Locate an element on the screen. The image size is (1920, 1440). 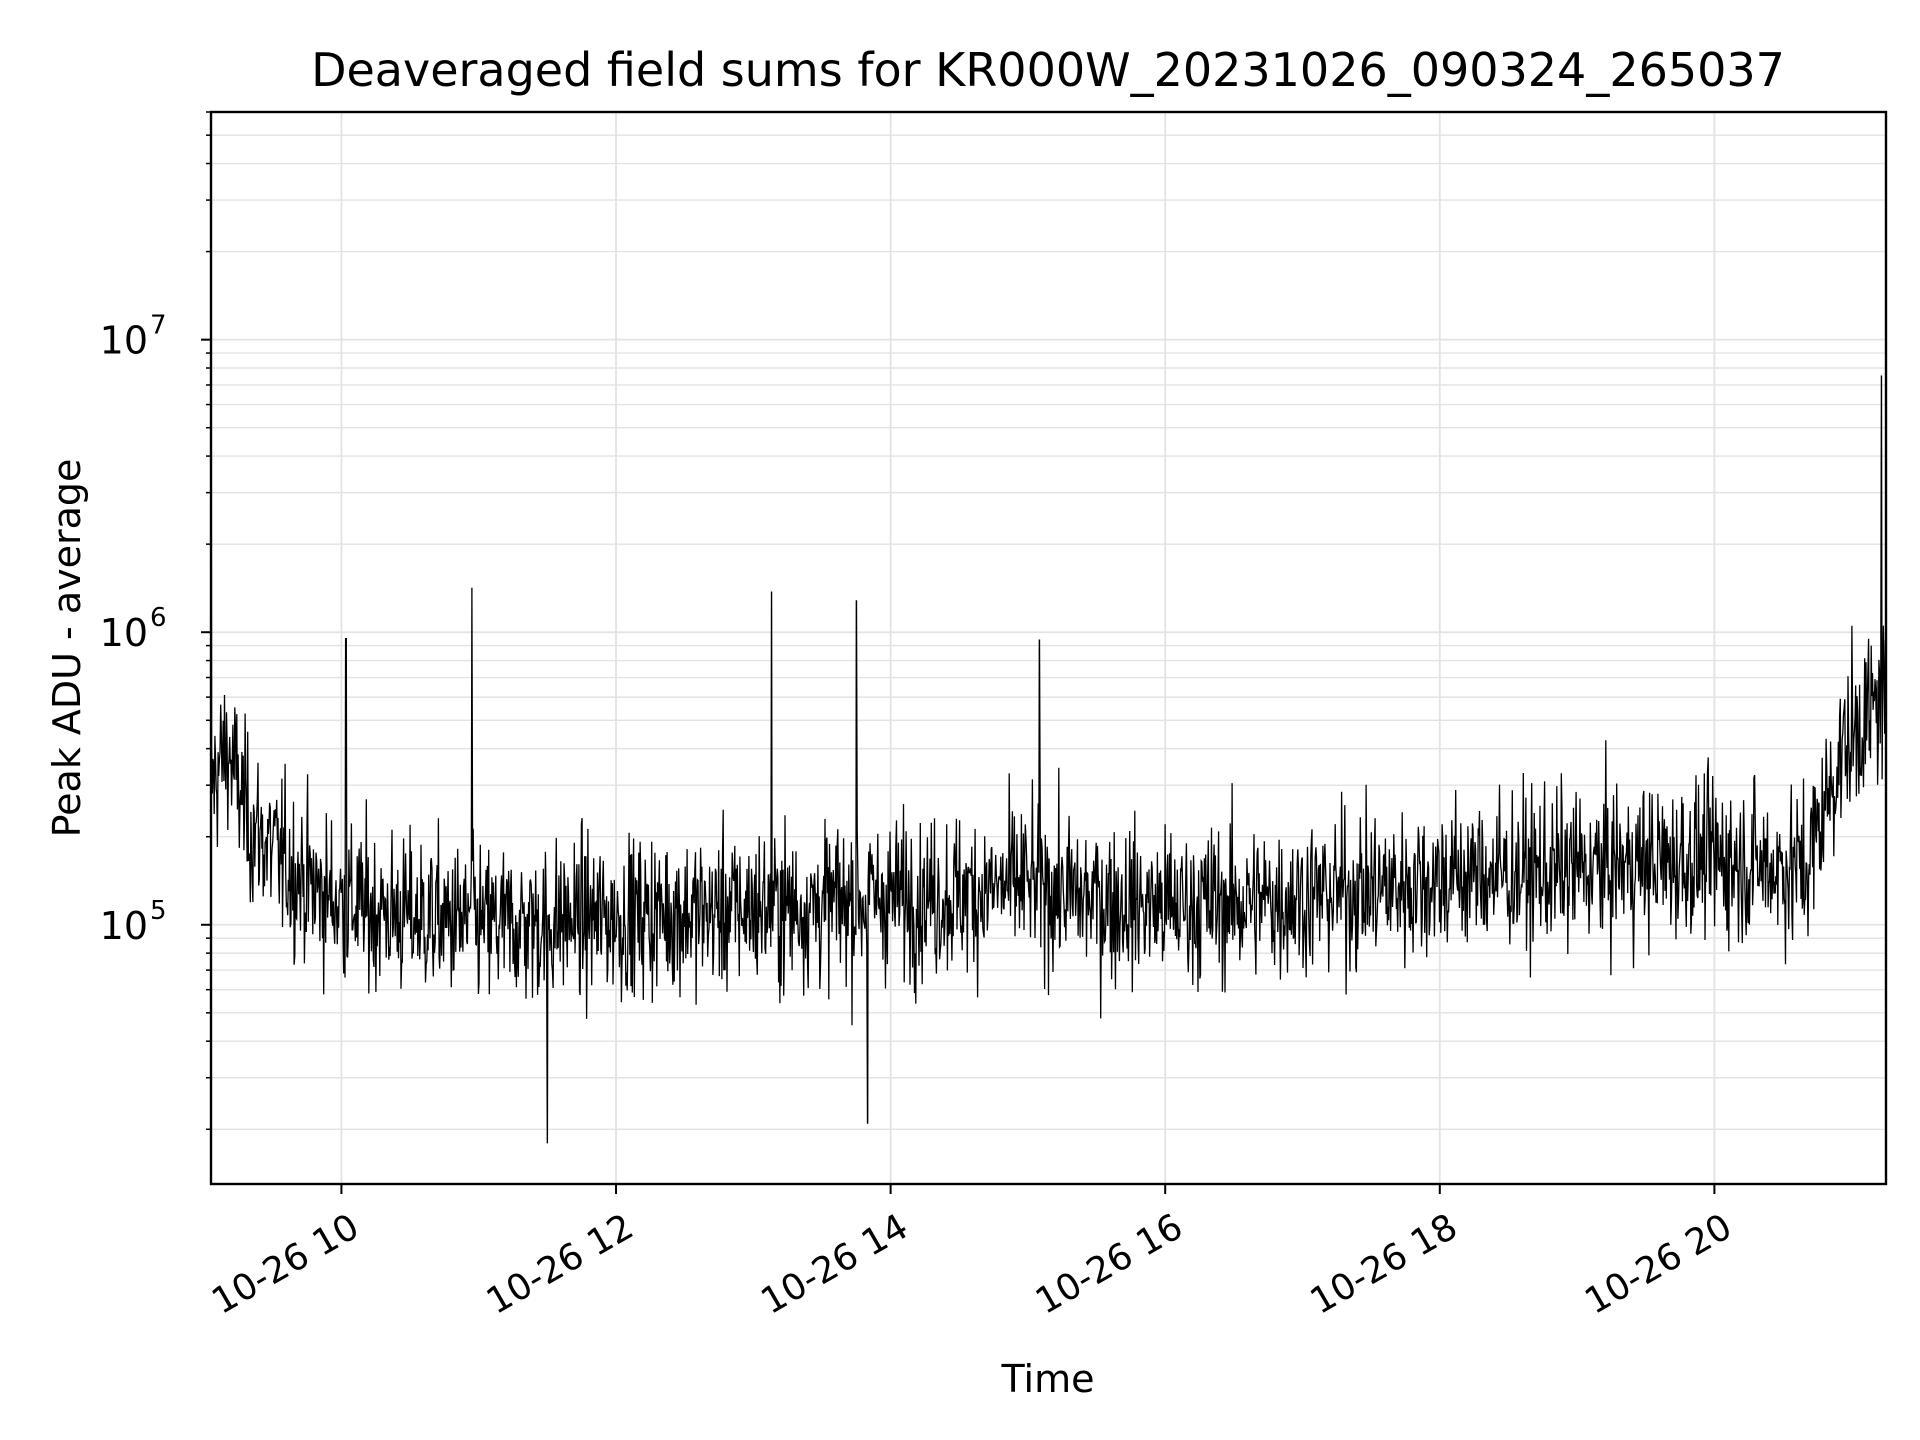
x-axis-label: Time is located at coordinates (1048, 1379).